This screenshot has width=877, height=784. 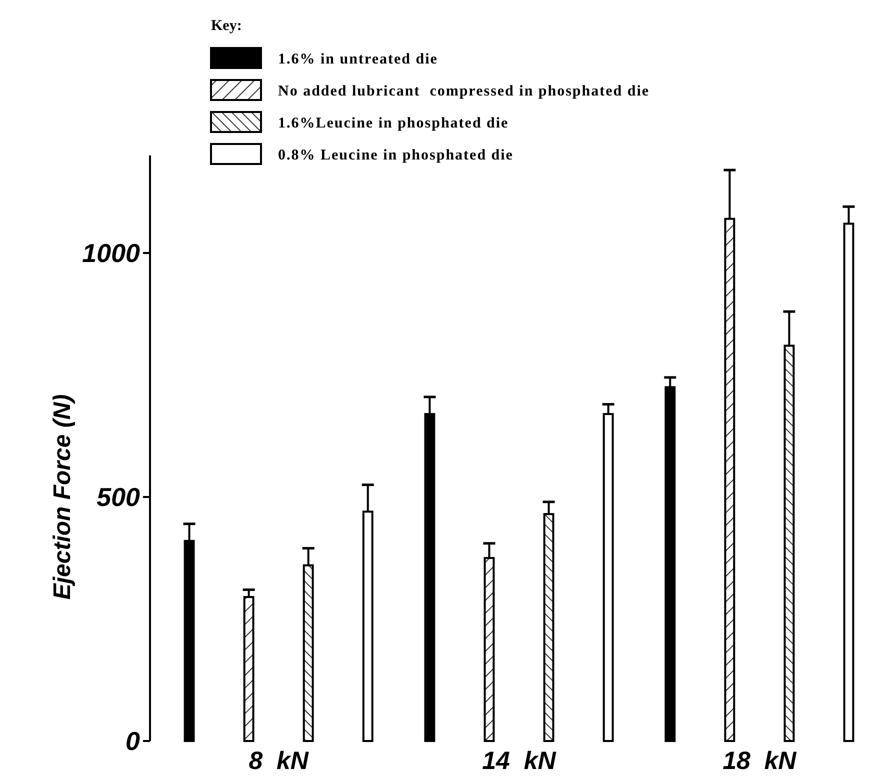 I want to click on y-tick-label: 0, so click(x=133, y=741).